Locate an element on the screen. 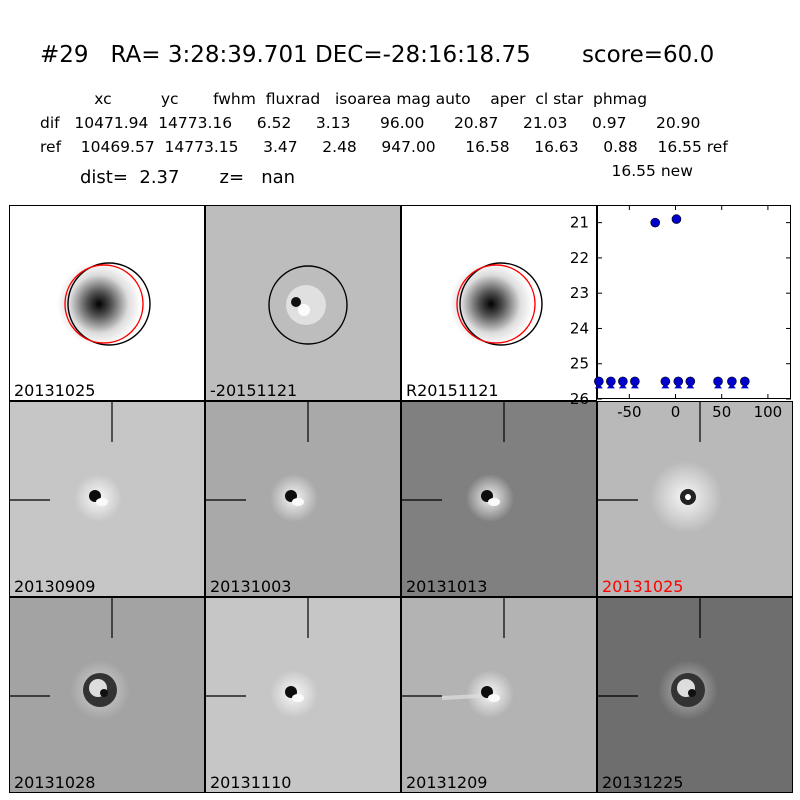  stamp-20131013: 20131013 is located at coordinates (499, 499).